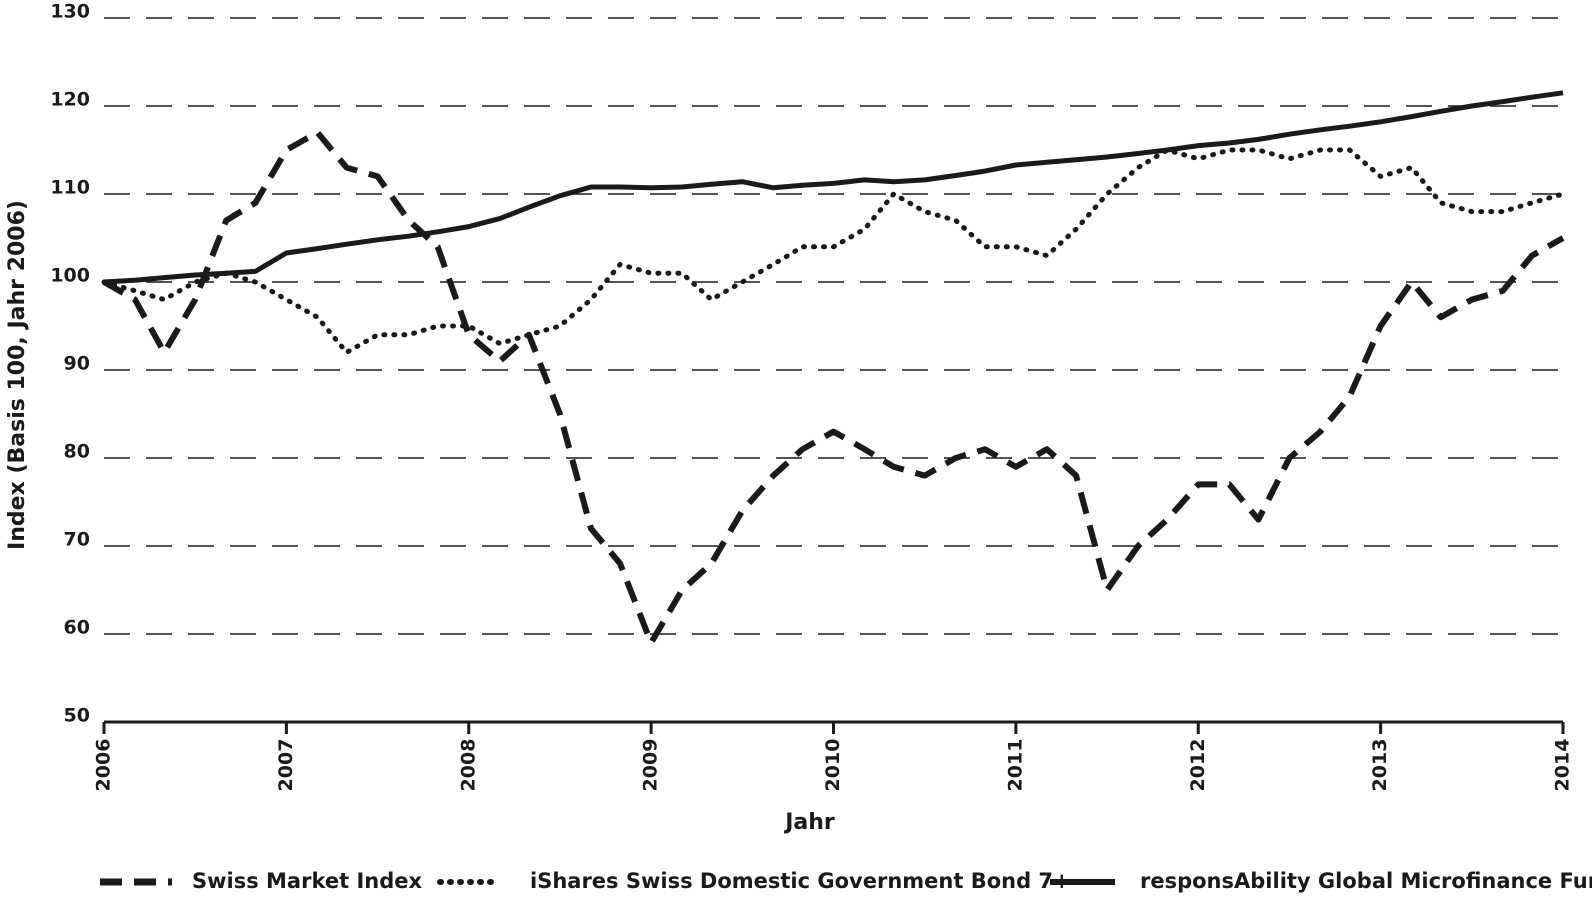 This screenshot has height=912, width=1592. I want to click on x-tick-label: 2010, so click(833, 765).